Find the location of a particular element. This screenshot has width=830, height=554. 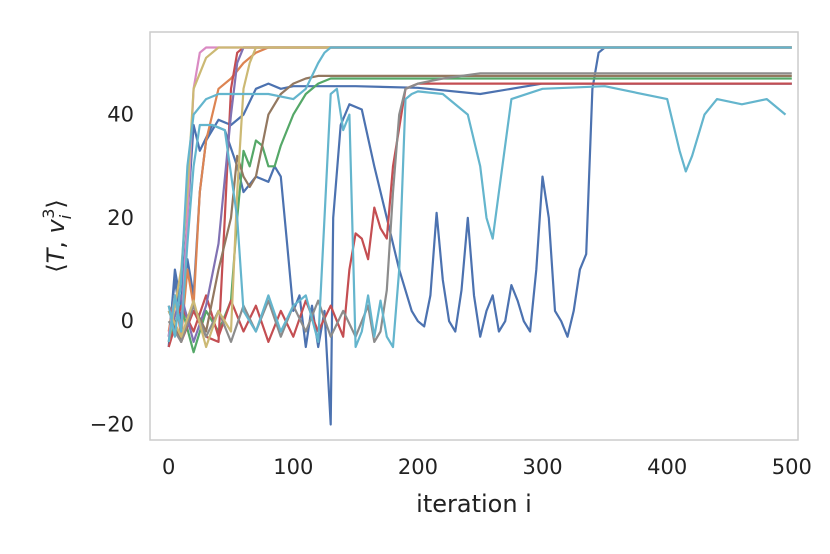

x-tick-label: 300 is located at coordinates (542, 467).